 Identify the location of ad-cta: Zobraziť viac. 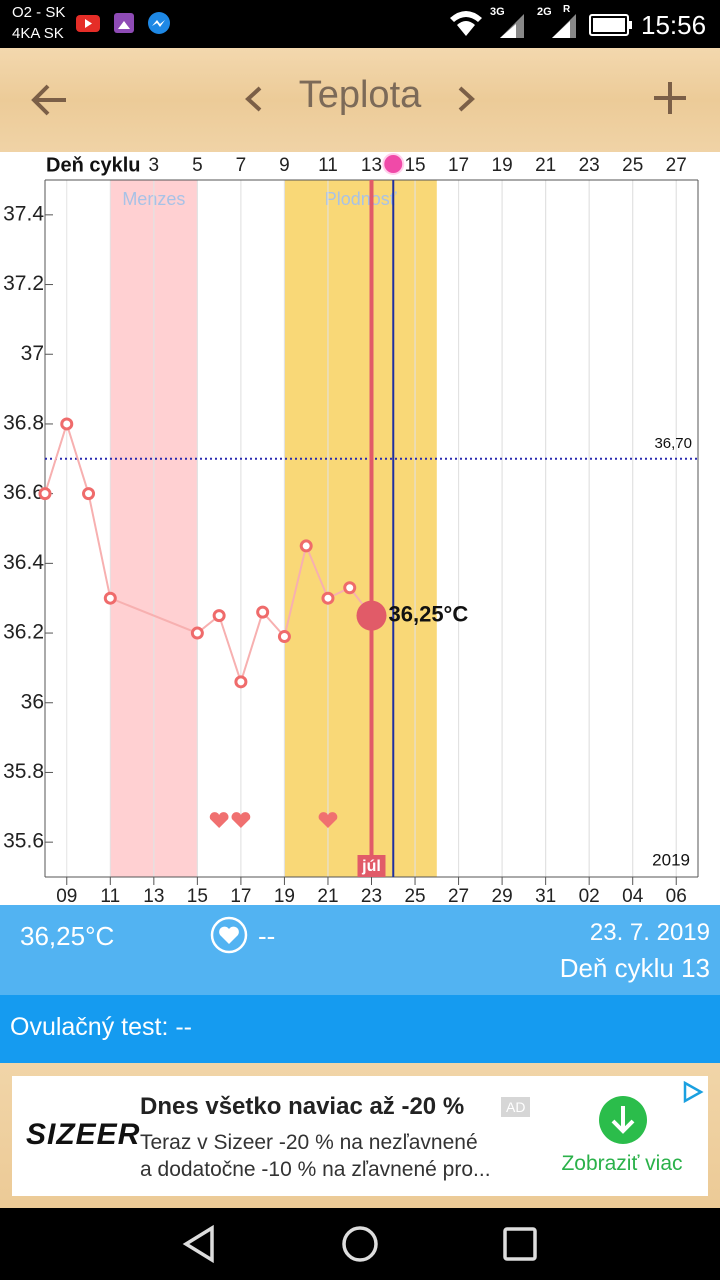
(622, 1163).